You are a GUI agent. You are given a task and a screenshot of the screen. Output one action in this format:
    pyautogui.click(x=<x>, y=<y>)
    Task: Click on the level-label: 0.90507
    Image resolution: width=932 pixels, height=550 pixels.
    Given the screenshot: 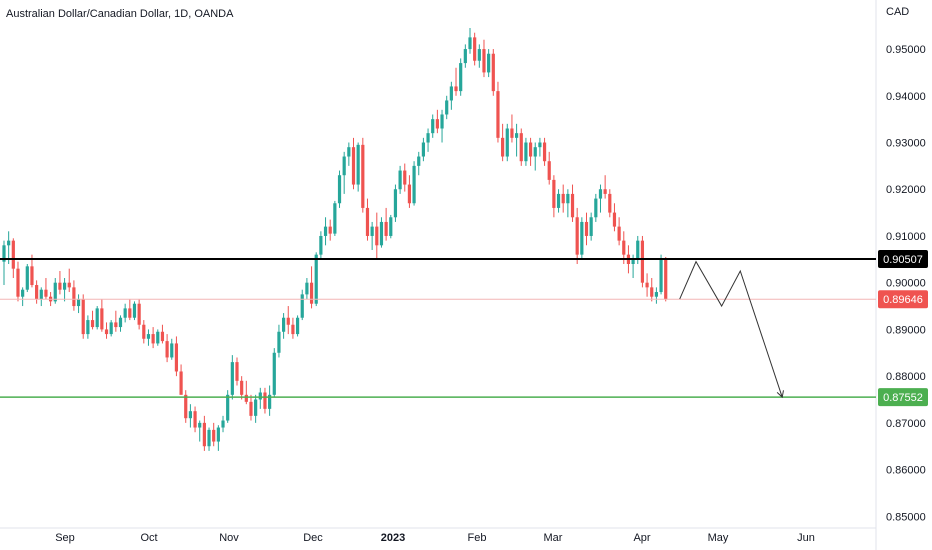 What is the action you would take?
    pyautogui.click(x=903, y=260)
    